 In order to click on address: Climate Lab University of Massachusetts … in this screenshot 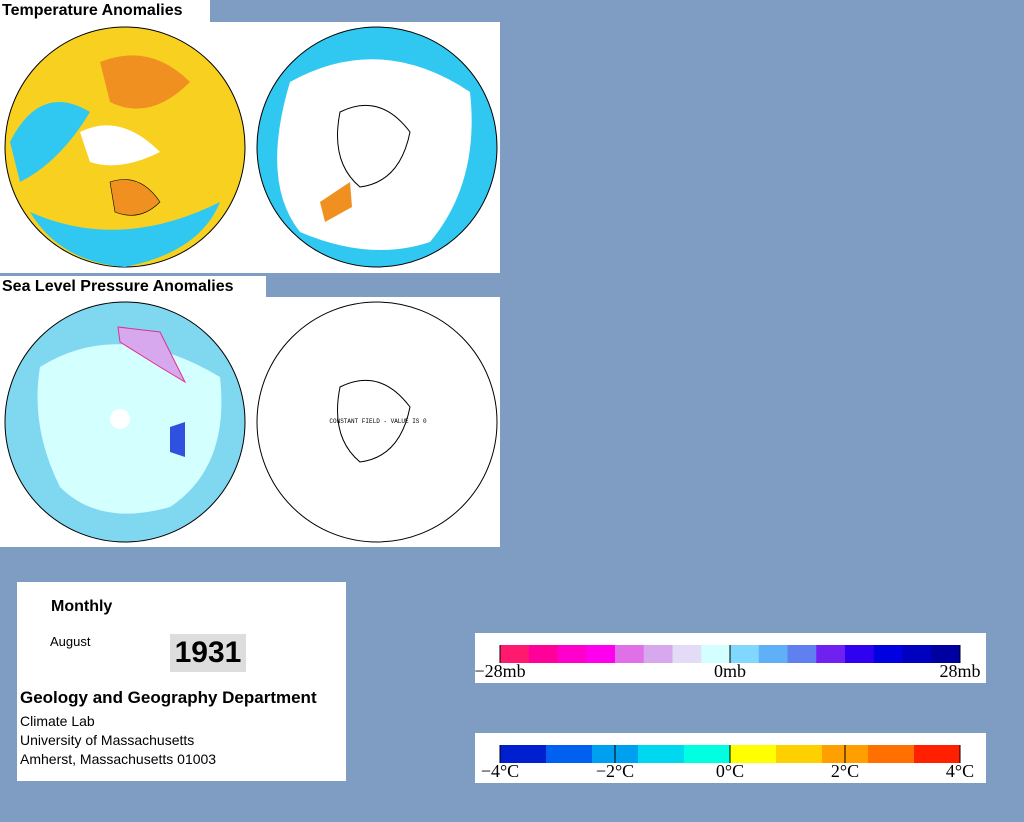, I will do `click(118, 740)`.